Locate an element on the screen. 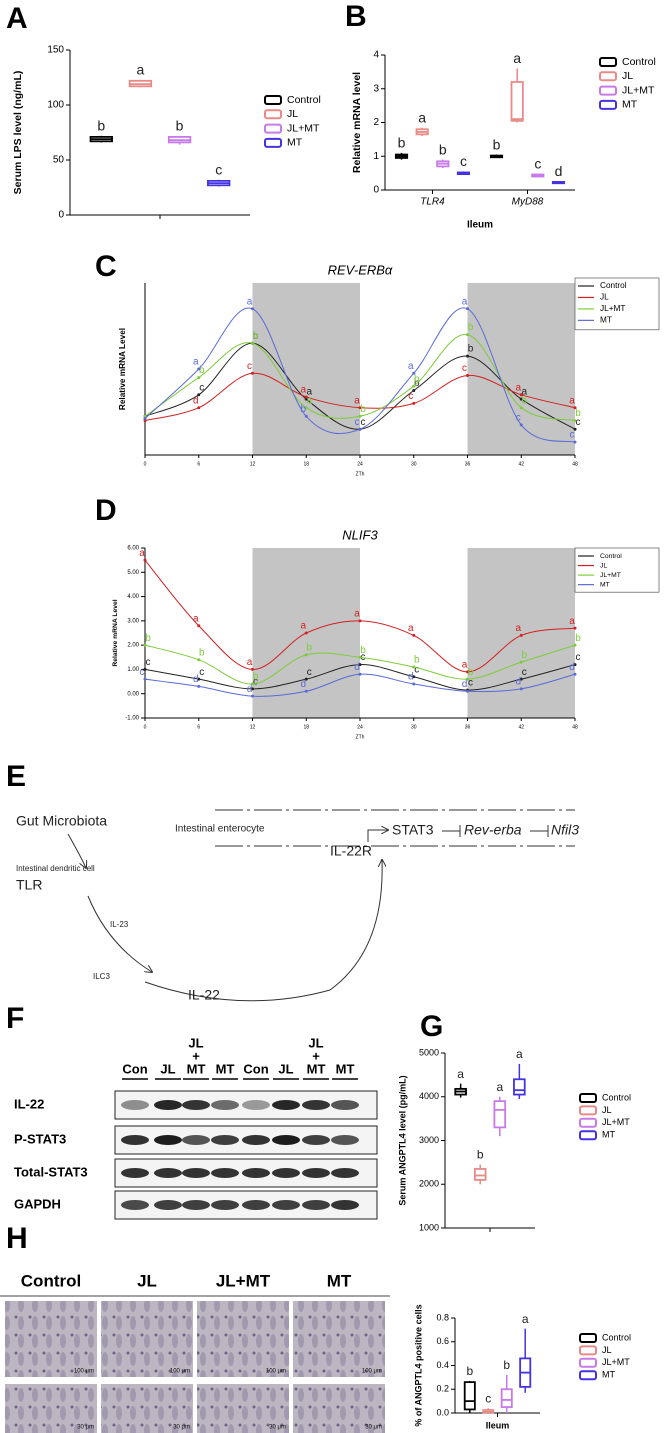 The height and width of the screenshot is (1433, 664). node-label: ILC3 is located at coordinates (101, 976).